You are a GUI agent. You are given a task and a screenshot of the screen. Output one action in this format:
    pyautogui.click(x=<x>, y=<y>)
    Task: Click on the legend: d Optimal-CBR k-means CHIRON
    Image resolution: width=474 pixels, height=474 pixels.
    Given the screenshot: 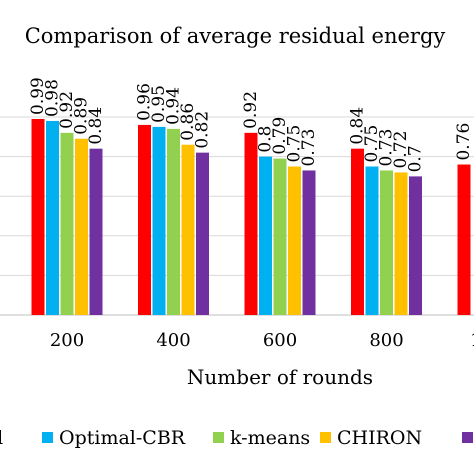 What is the action you would take?
    pyautogui.click(x=236, y=438)
    